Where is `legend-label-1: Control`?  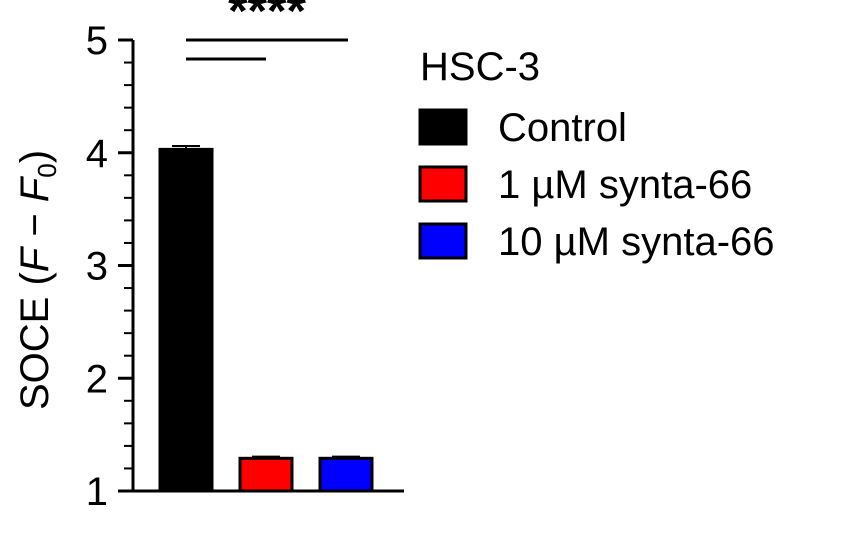 legend-label-1: Control is located at coordinates (562, 128).